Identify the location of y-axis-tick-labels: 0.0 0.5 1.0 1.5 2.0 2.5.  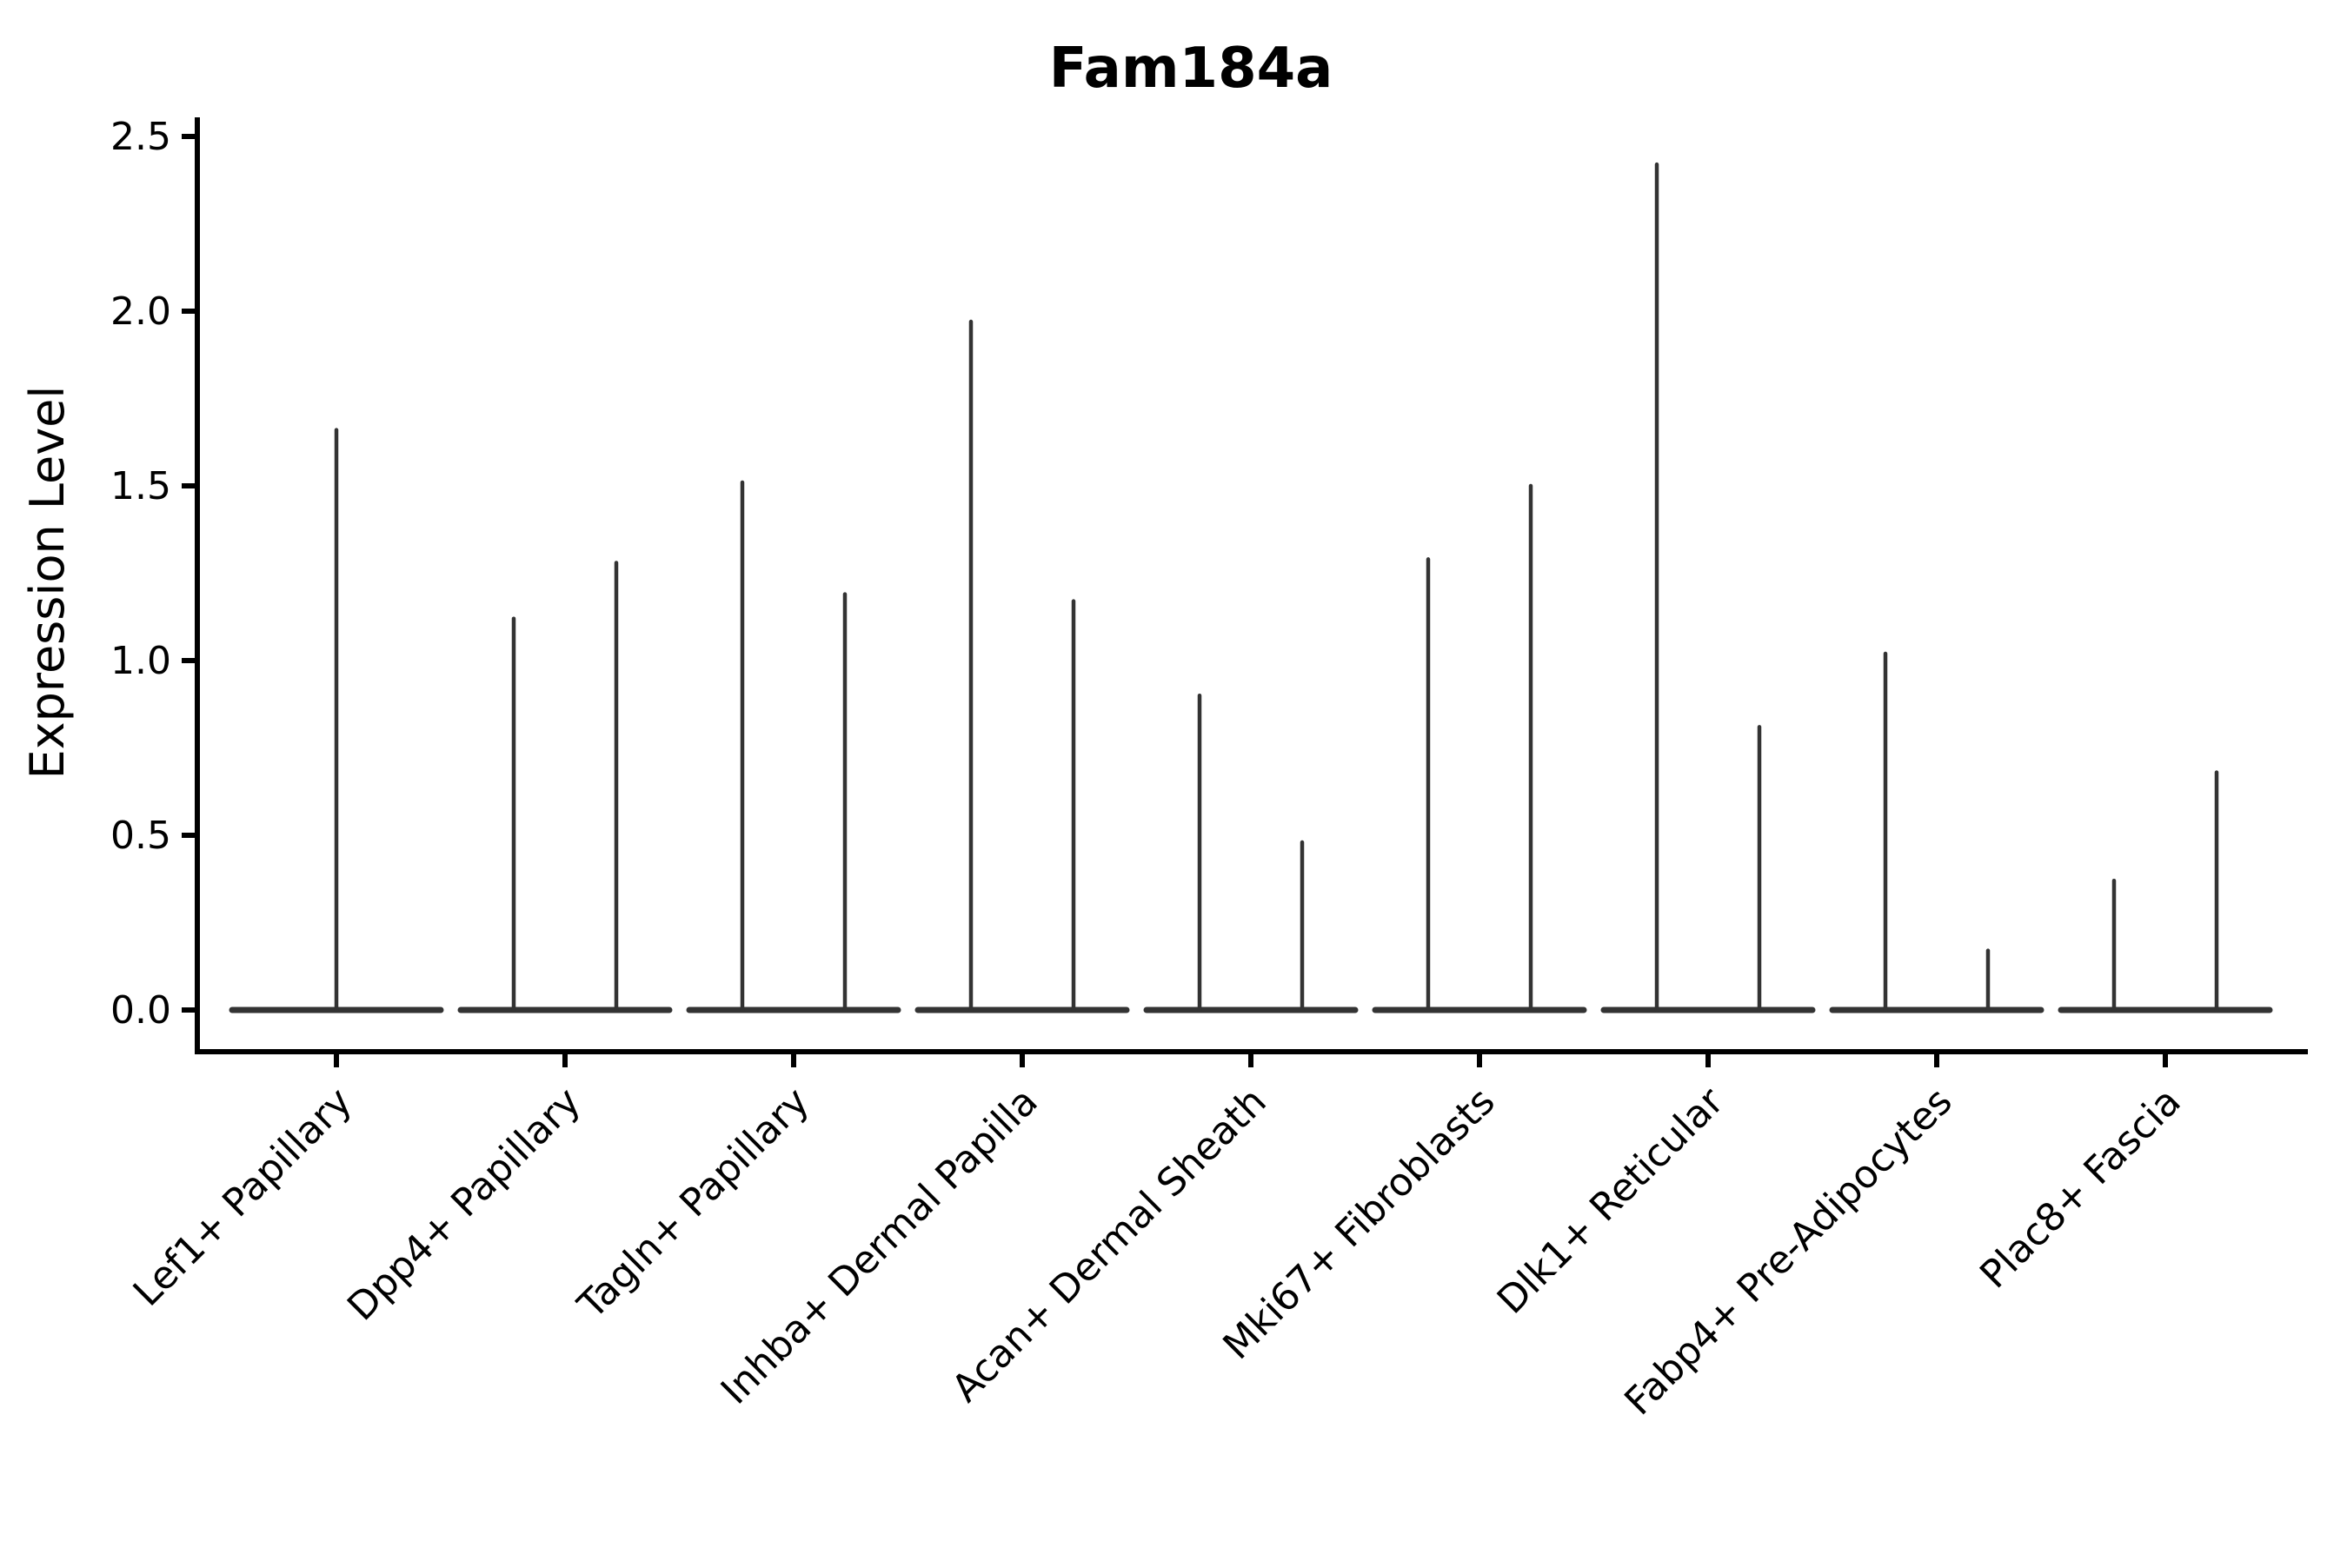
(141, 574).